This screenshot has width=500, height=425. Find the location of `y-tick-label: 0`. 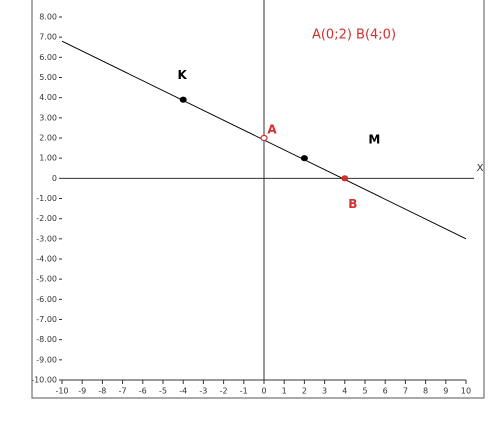

y-tick-label: 0 is located at coordinates (54, 178).